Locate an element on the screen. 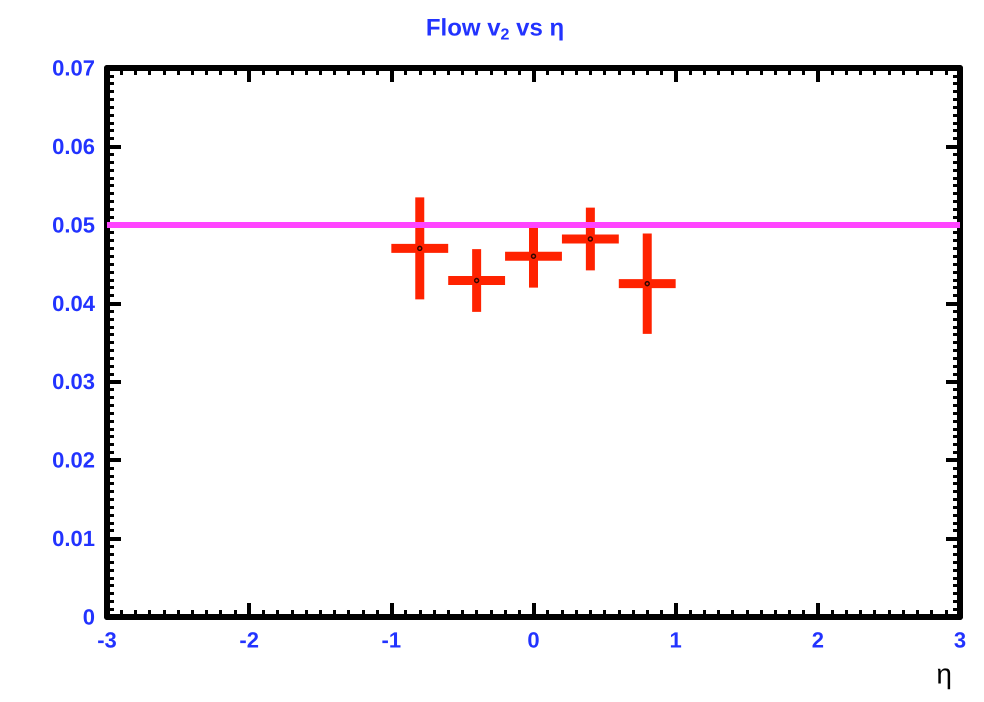  x-tick-label: 1 is located at coordinates (676, 640).